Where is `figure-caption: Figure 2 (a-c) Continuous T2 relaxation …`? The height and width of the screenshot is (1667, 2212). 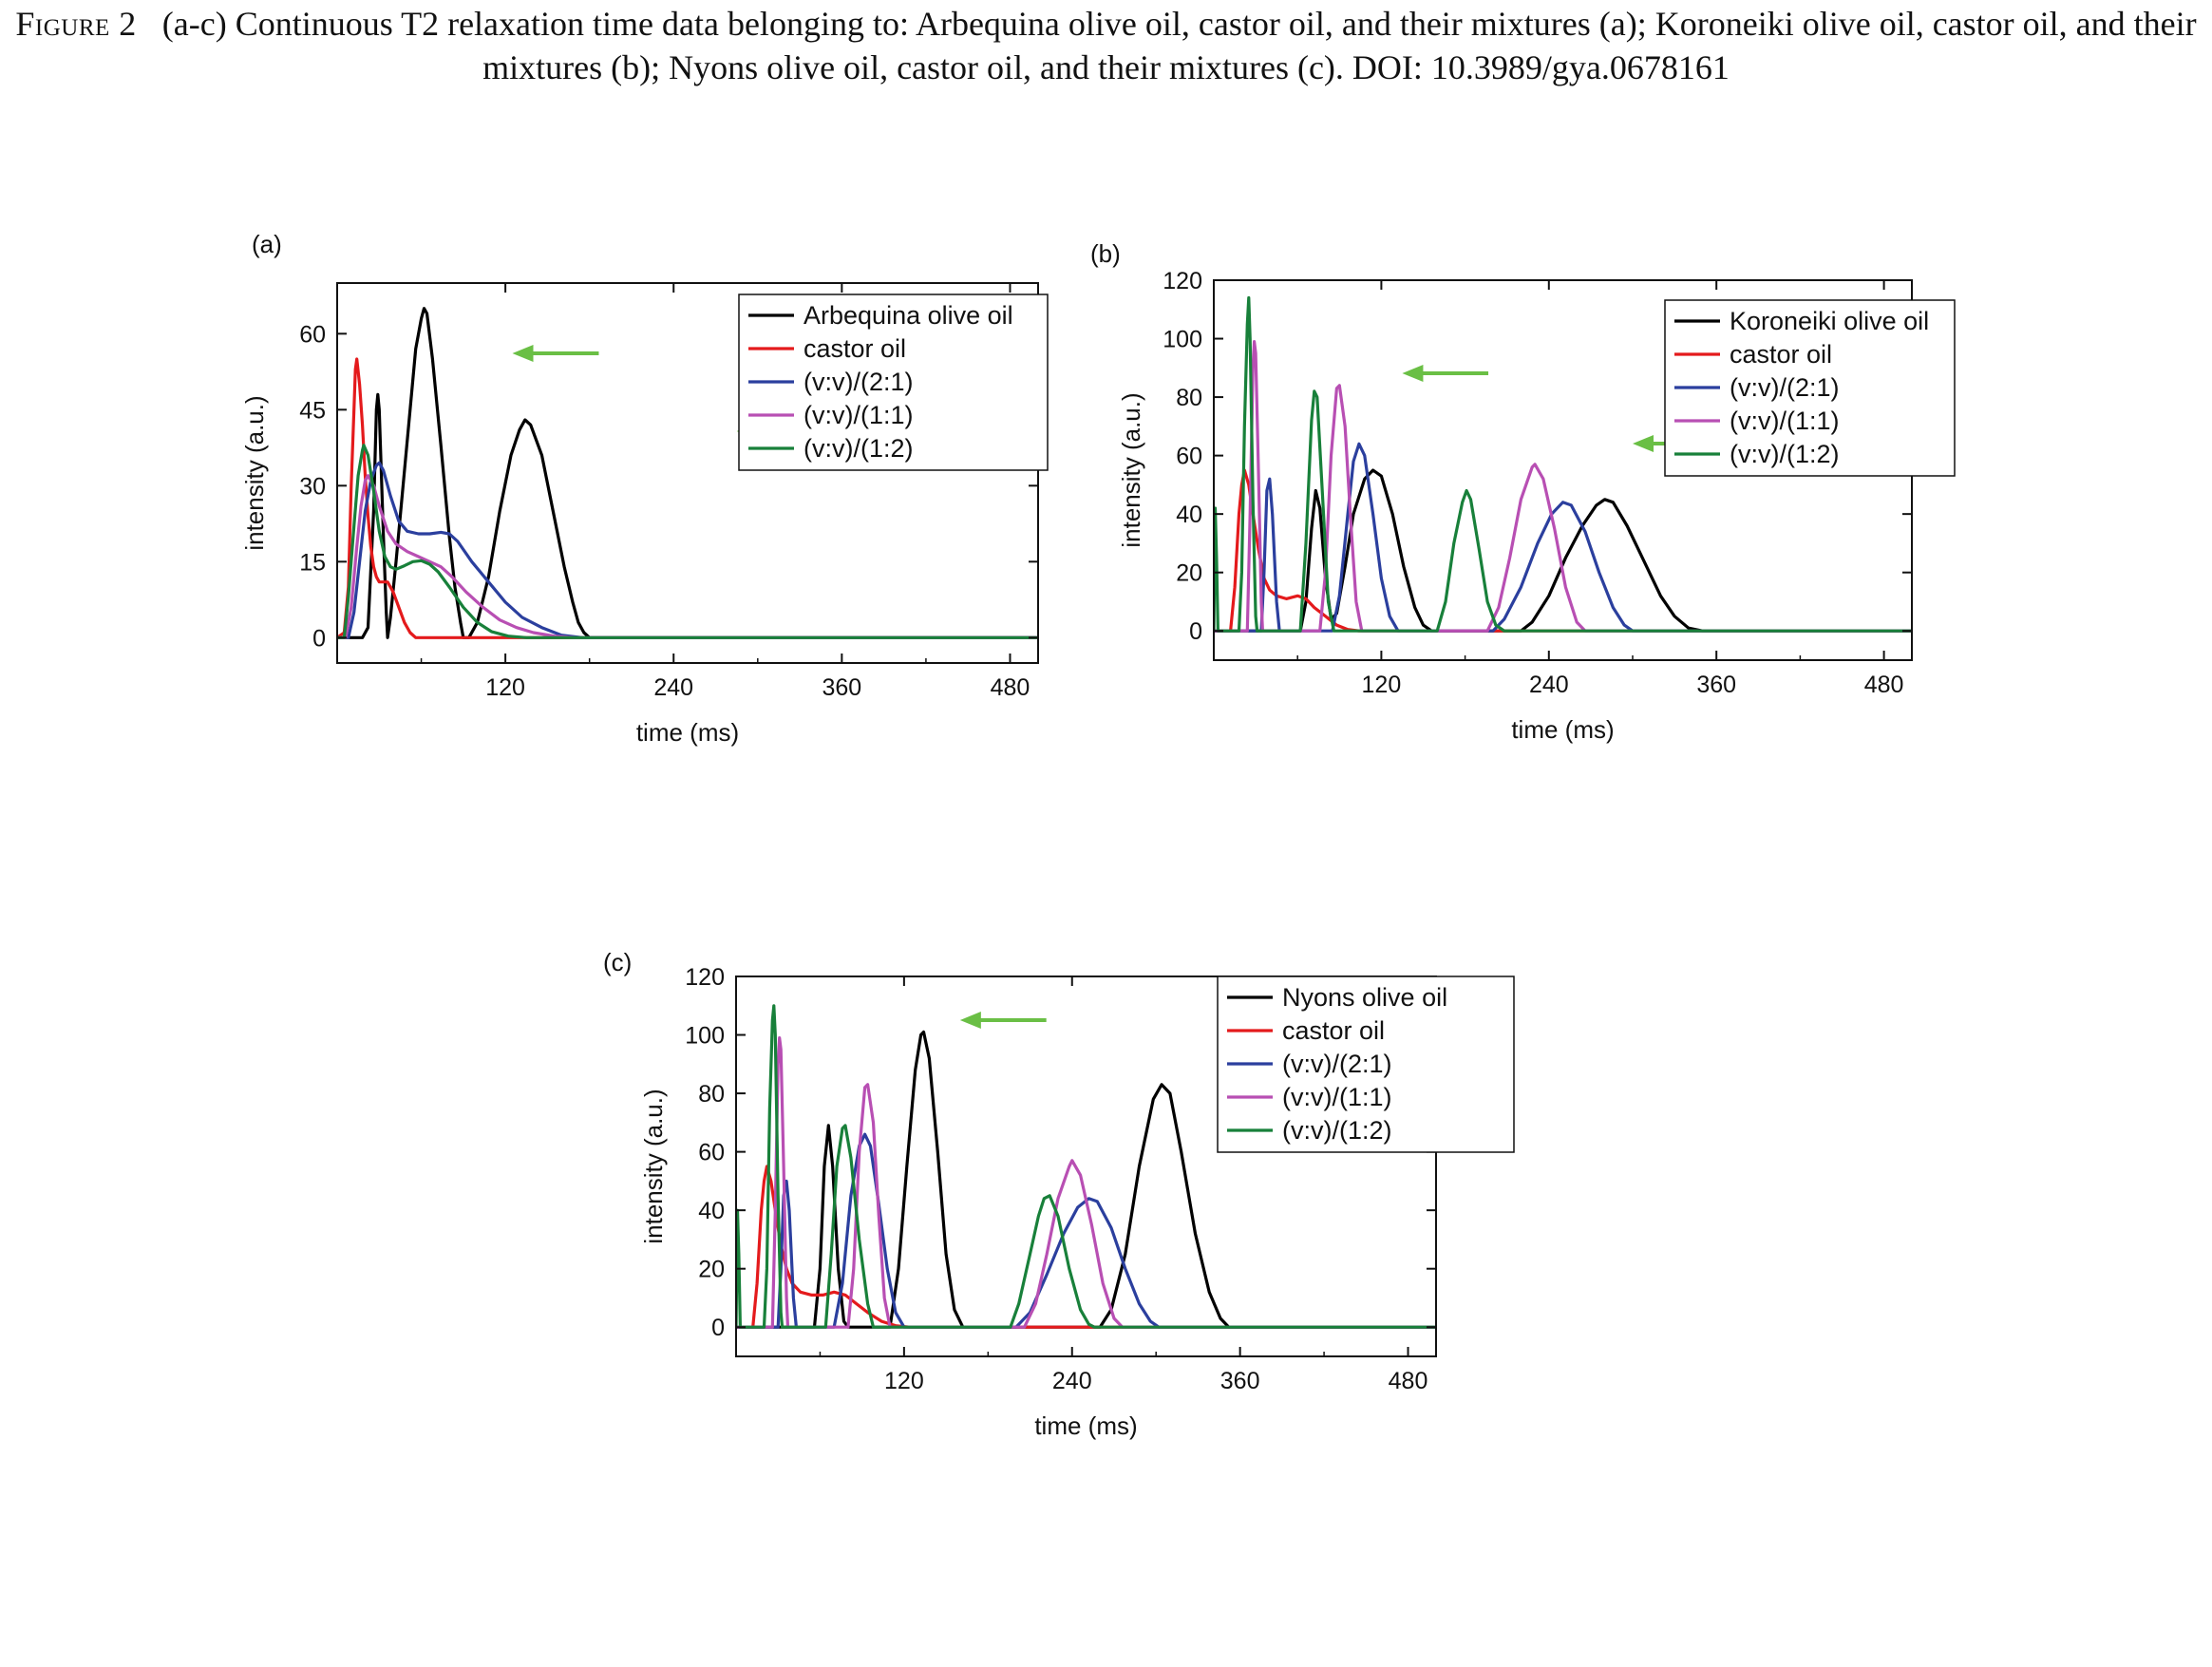 figure-caption: Figure 2 (a-c) Continuous T2 relaxation … is located at coordinates (1106, 44).